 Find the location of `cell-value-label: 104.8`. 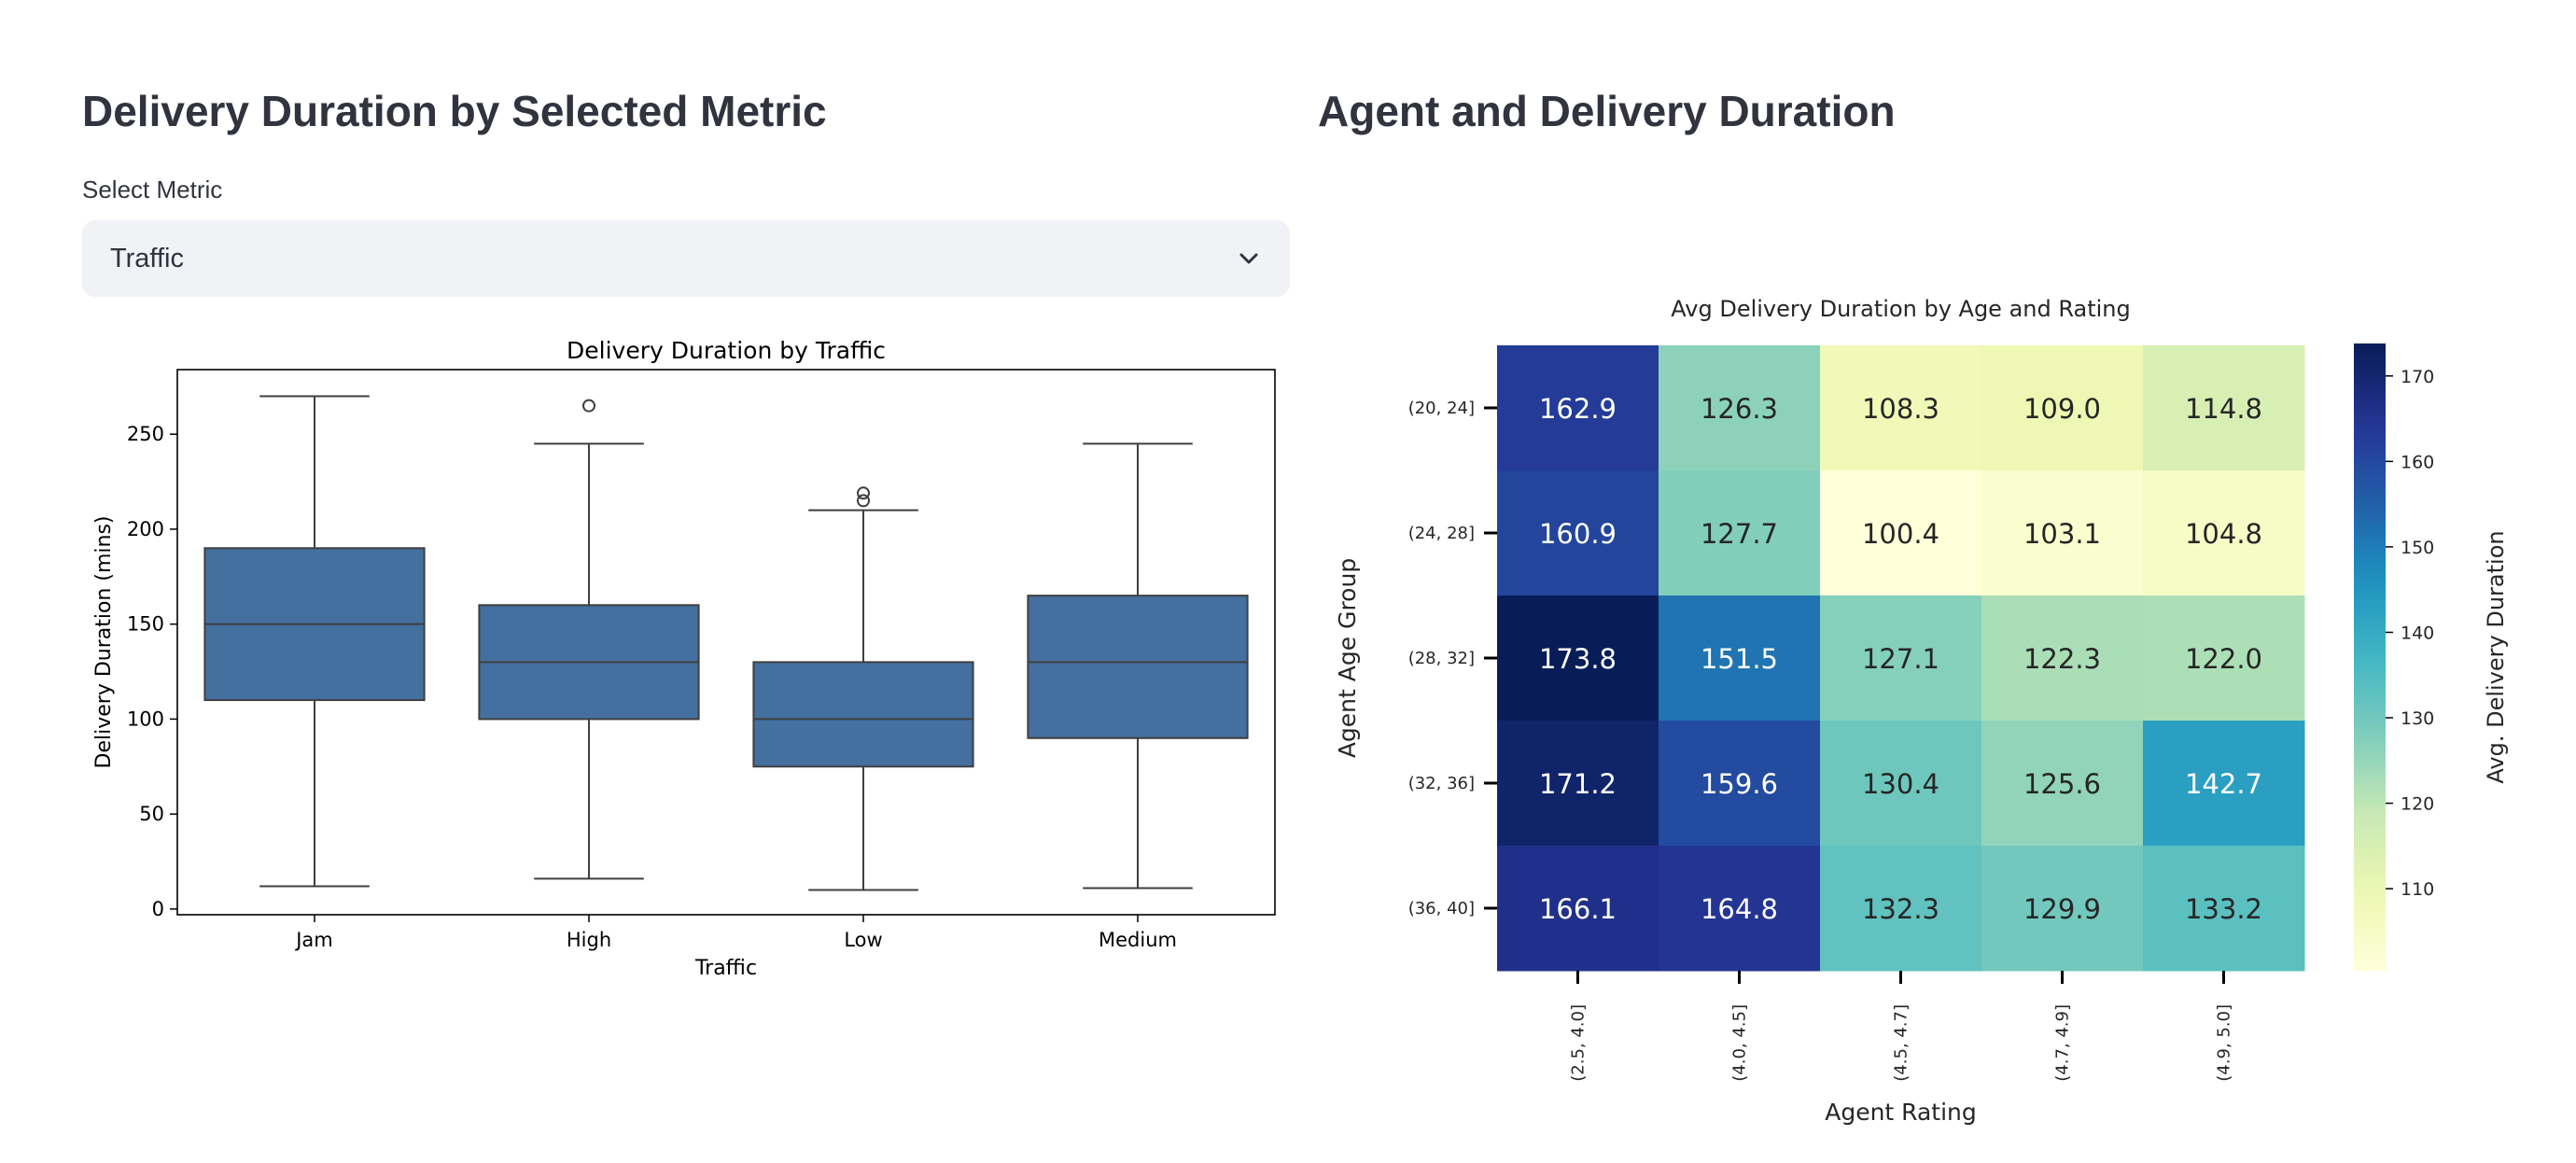

cell-value-label: 104.8 is located at coordinates (2223, 534).